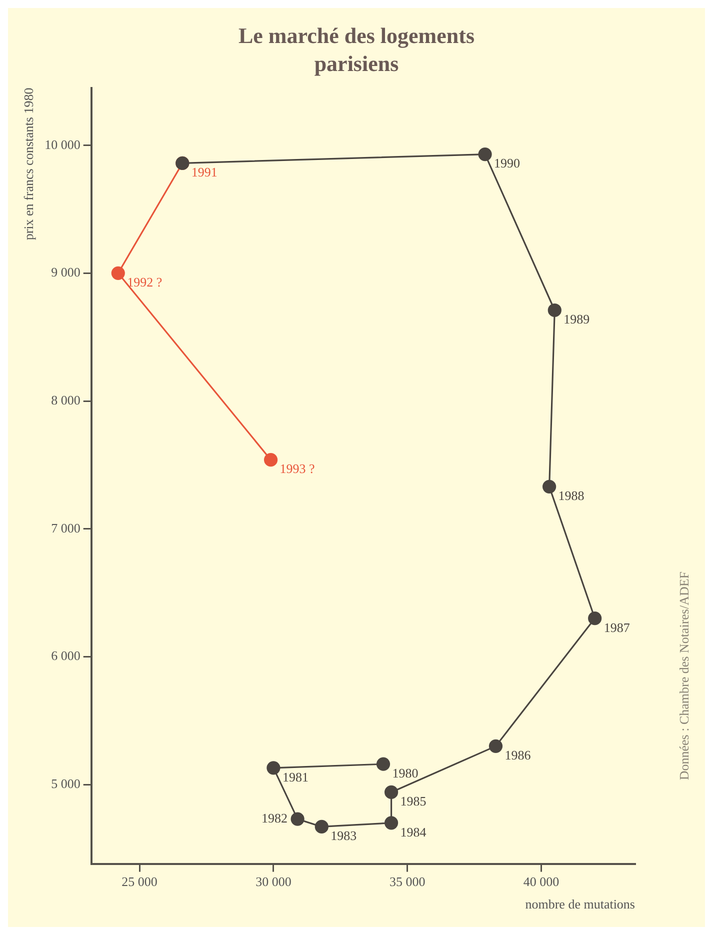 This screenshot has width=713, height=944. I want to click on annotation: 1980, so click(405, 773).